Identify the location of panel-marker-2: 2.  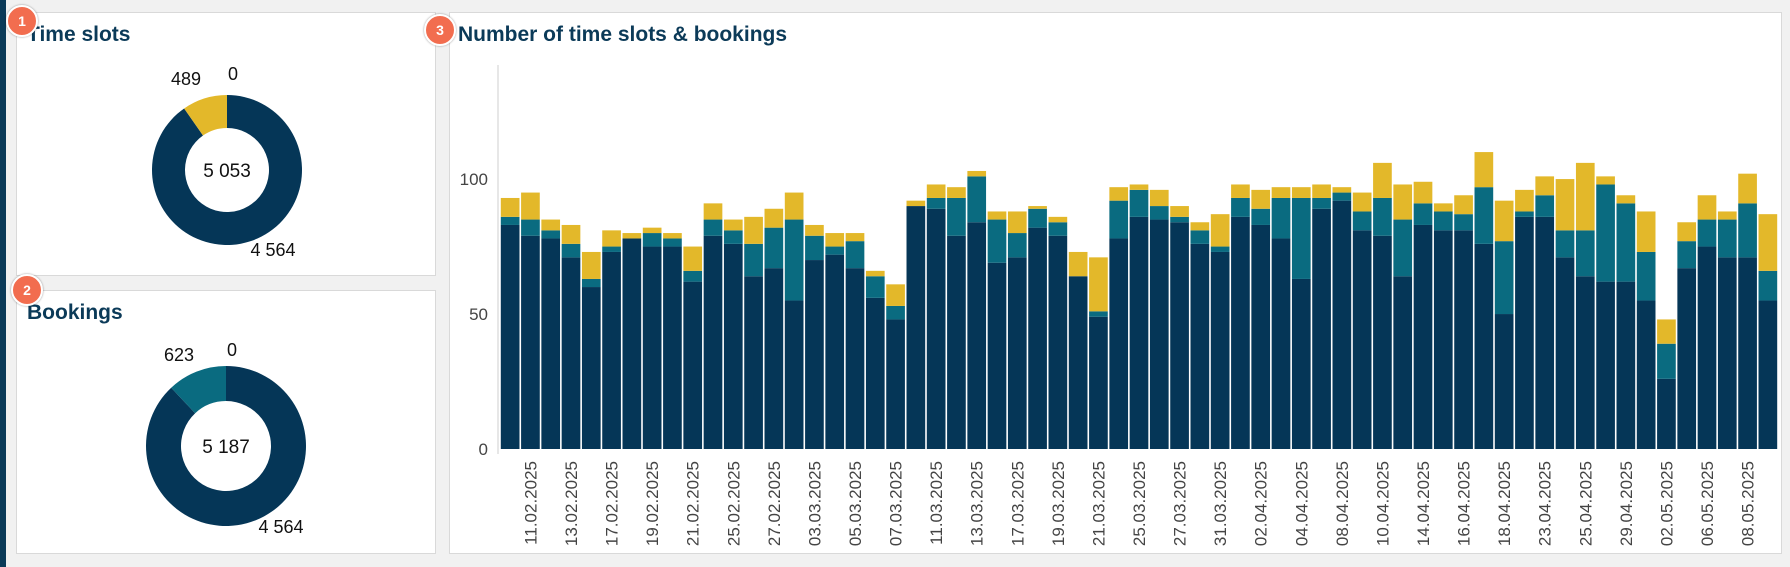
(27, 290).